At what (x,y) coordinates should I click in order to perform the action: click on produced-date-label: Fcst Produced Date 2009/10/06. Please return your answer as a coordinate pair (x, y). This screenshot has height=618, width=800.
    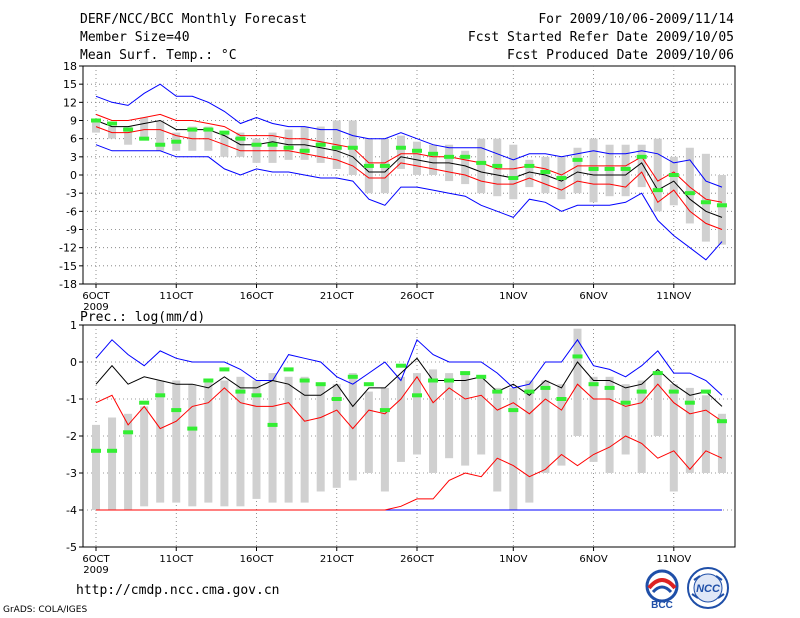
    Looking at the image, I should click on (620, 55).